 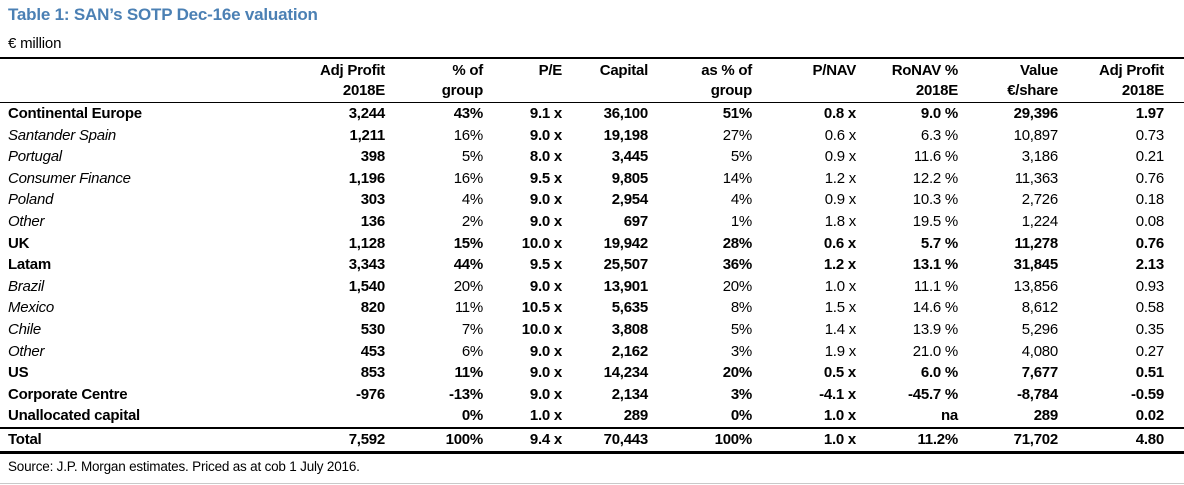 What do you see at coordinates (840, 351) in the screenshot?
I see `table-cell: 1.9 x` at bounding box center [840, 351].